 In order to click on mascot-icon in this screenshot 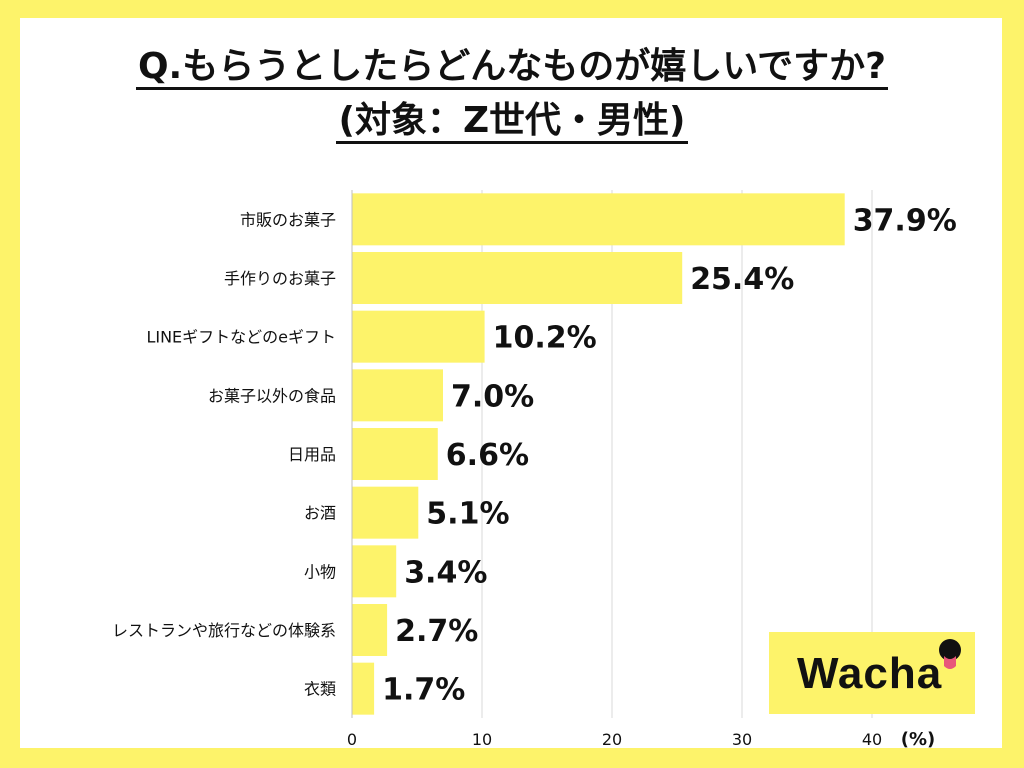, I will do `click(950, 654)`.